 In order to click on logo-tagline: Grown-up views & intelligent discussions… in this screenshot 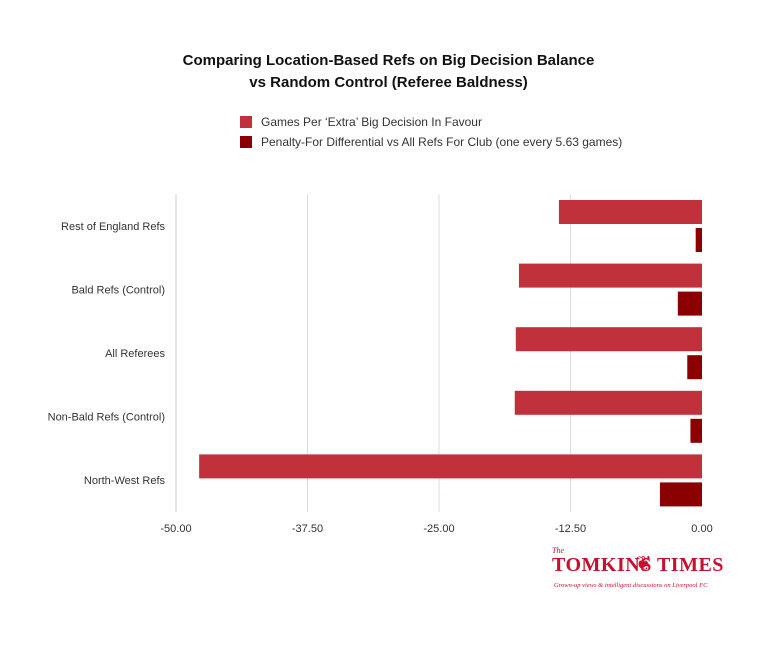, I will do `click(631, 585)`.